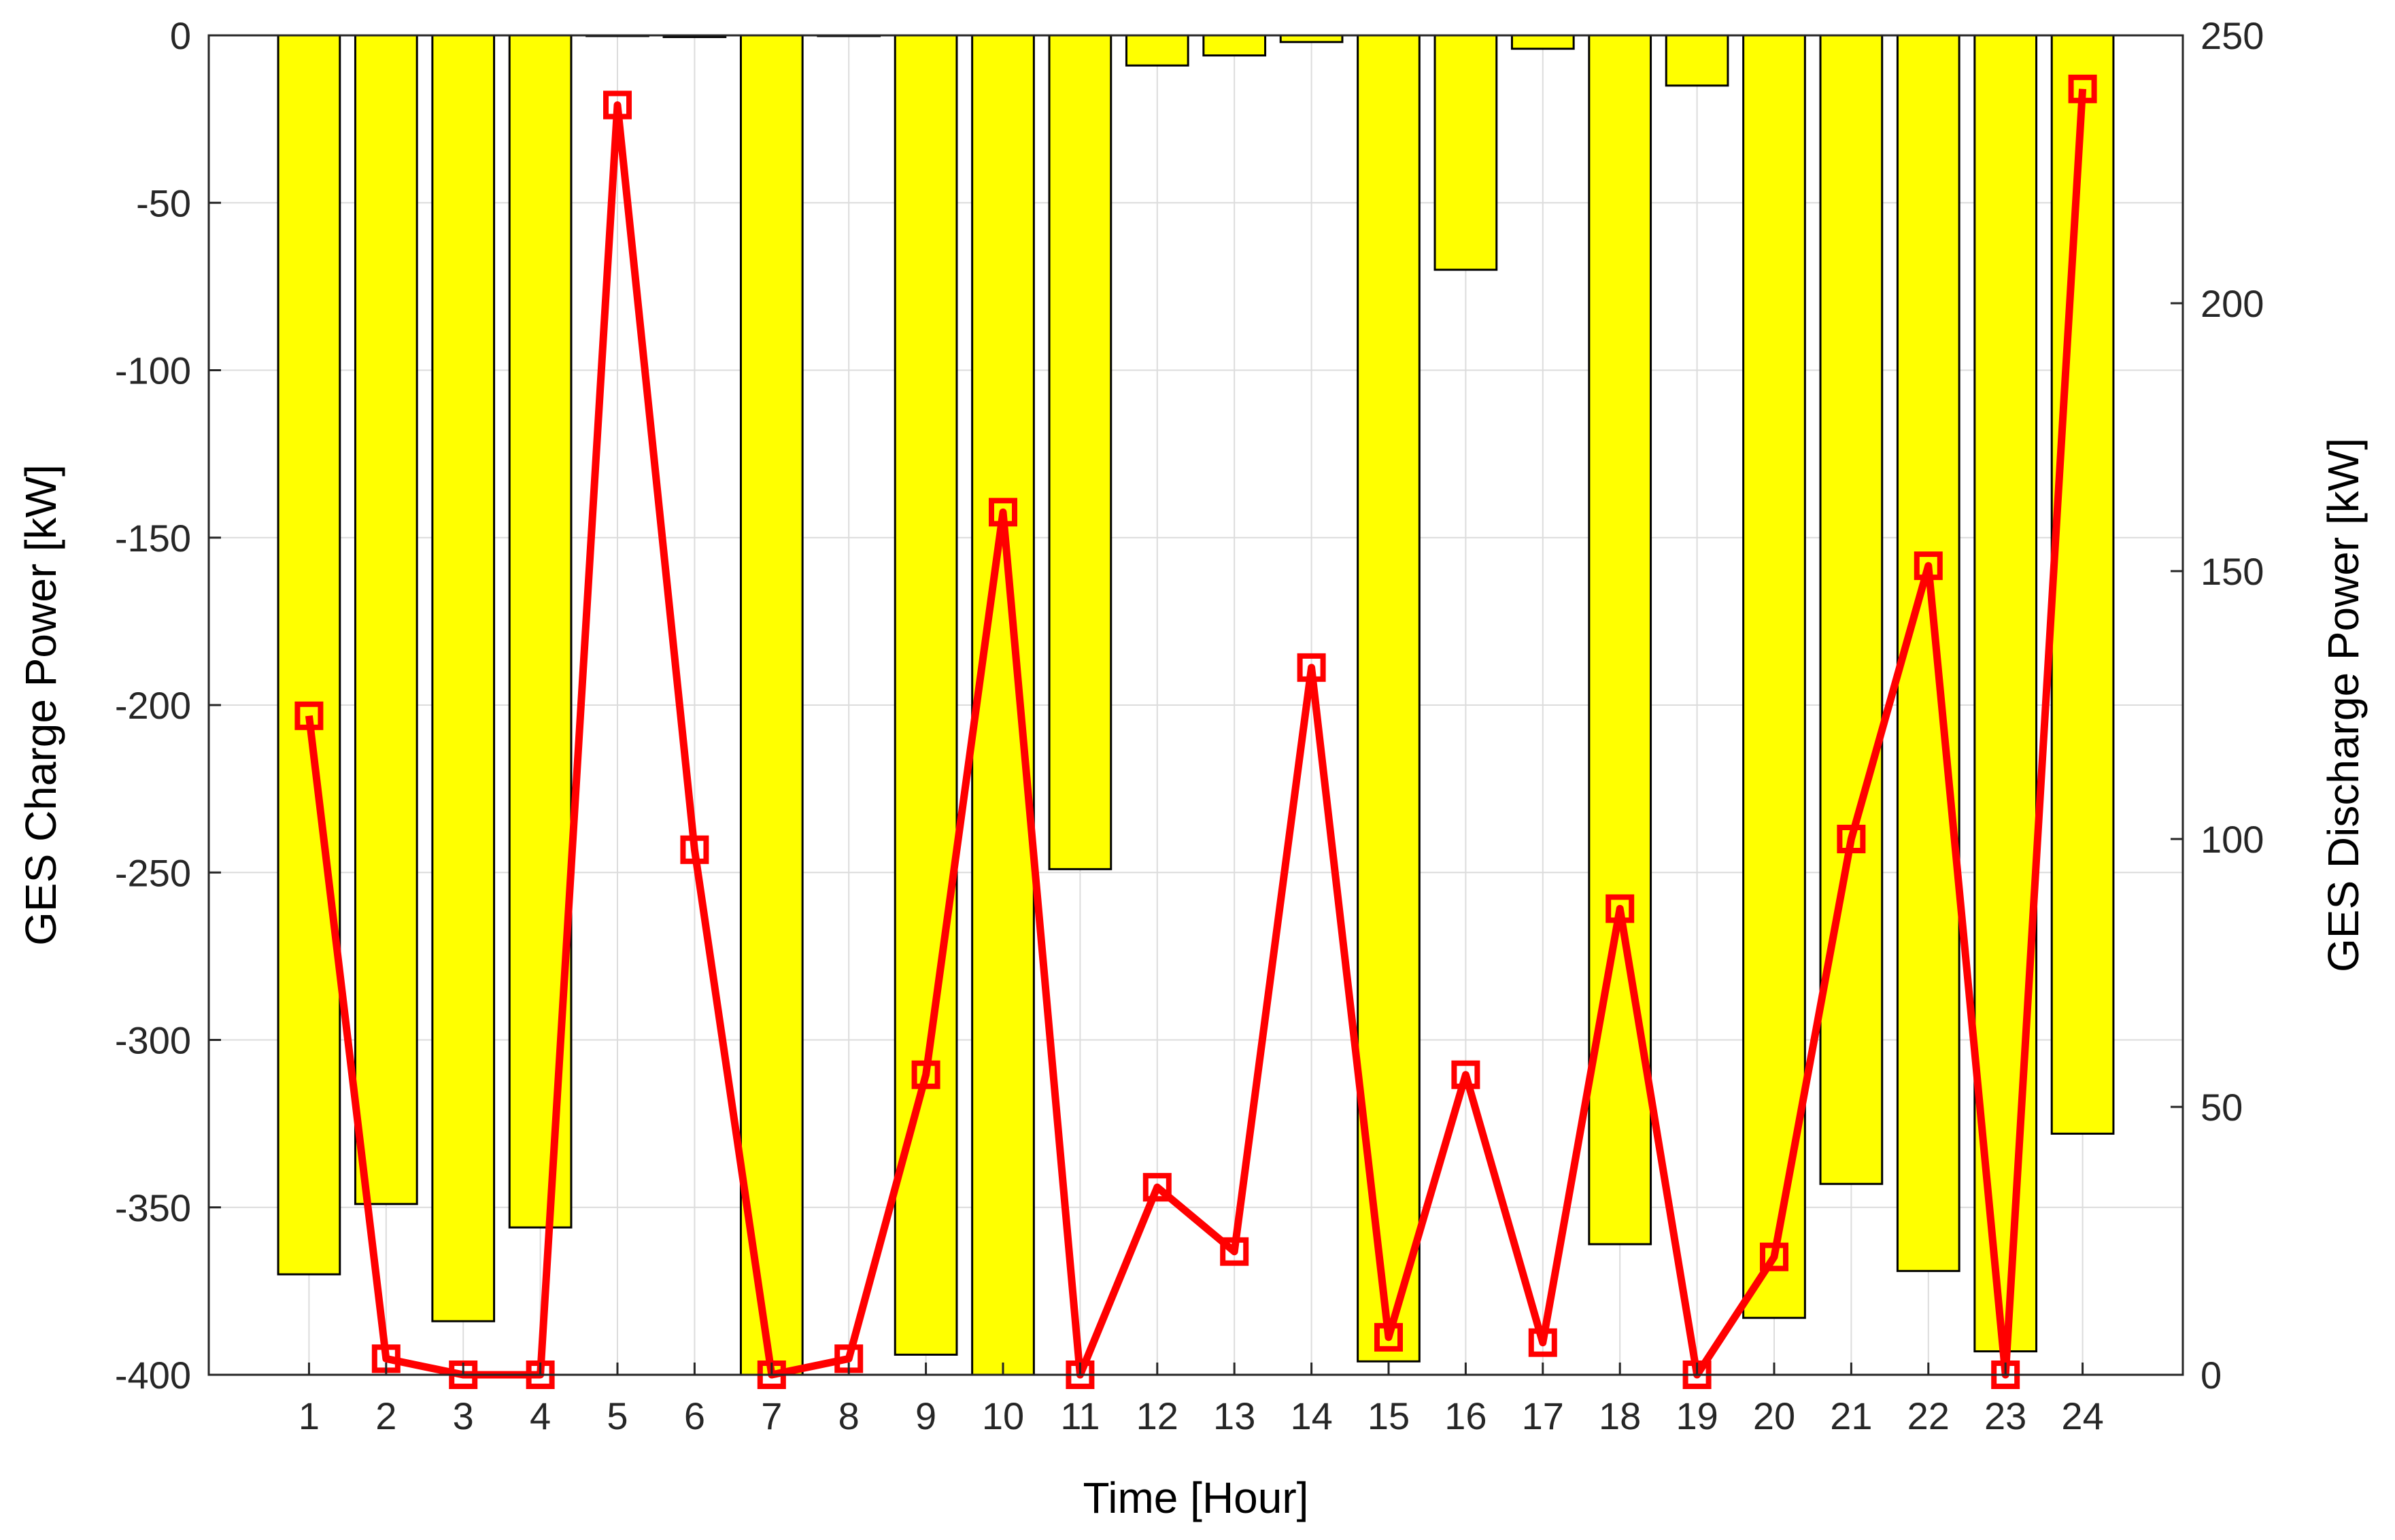 The height and width of the screenshot is (1540, 2395). What do you see at coordinates (180, 35) in the screenshot?
I see `left-y-tick-label: 0` at bounding box center [180, 35].